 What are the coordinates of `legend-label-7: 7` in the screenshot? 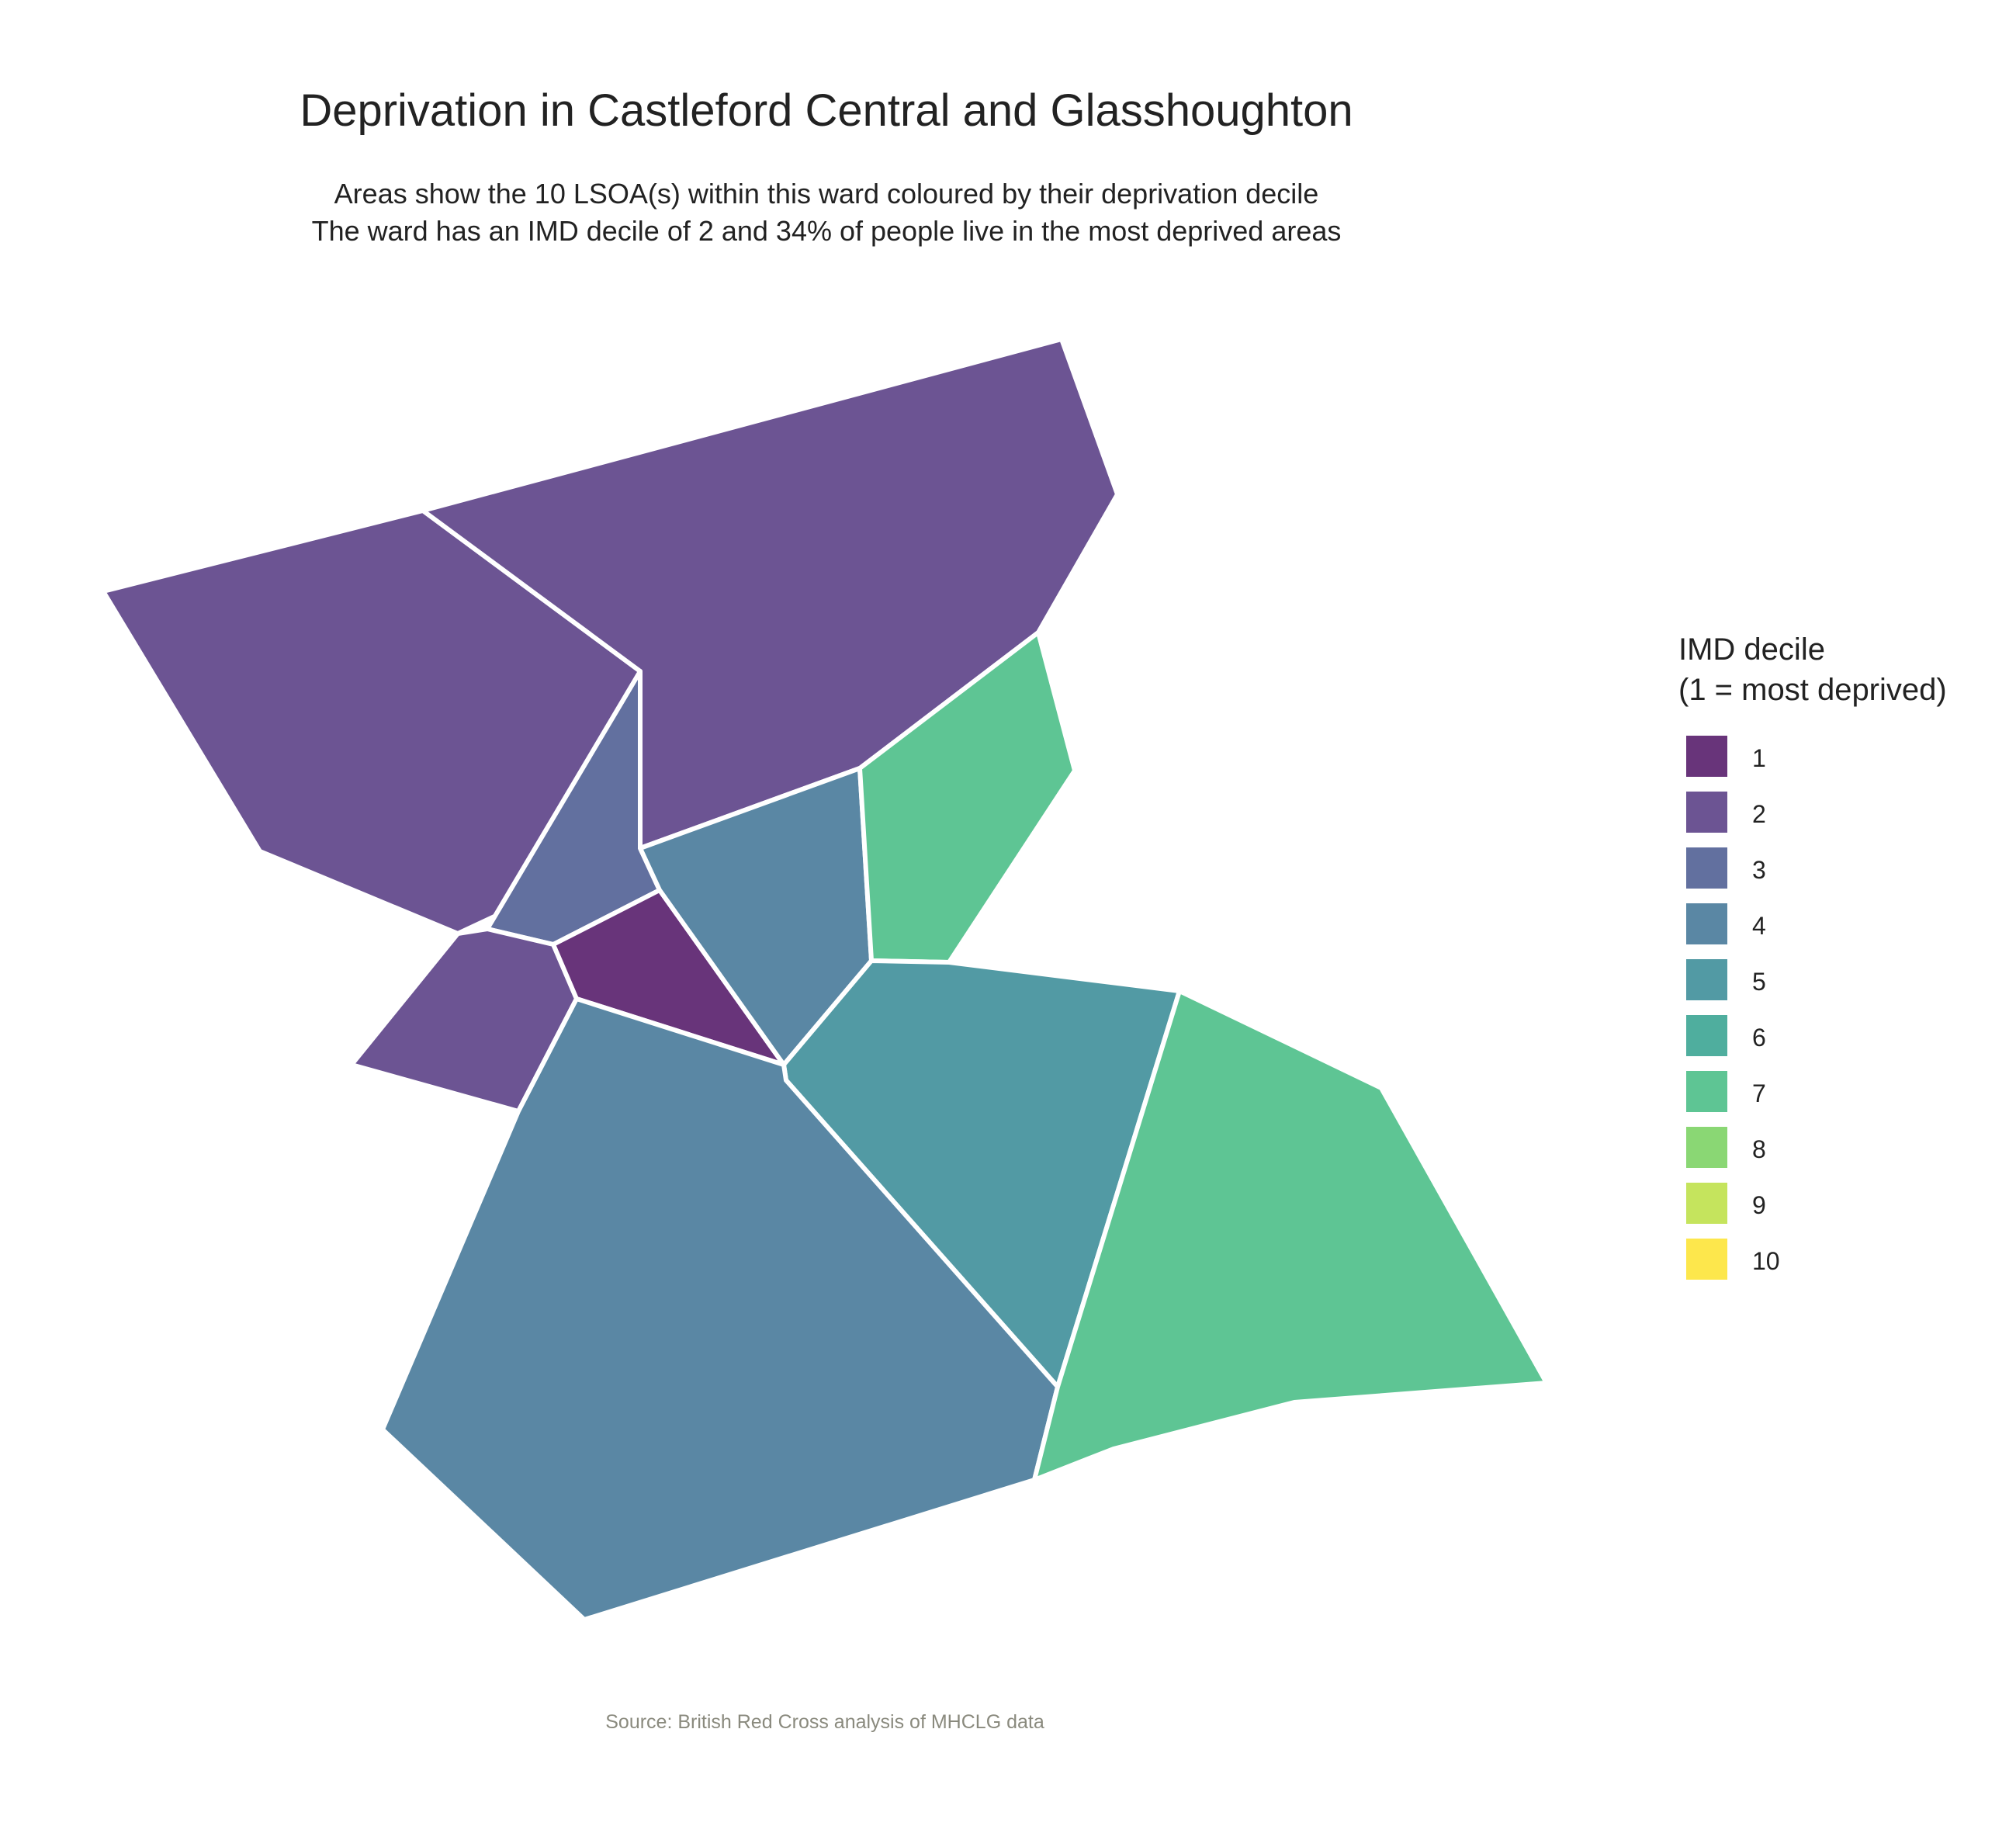 It's located at (1759, 1093).